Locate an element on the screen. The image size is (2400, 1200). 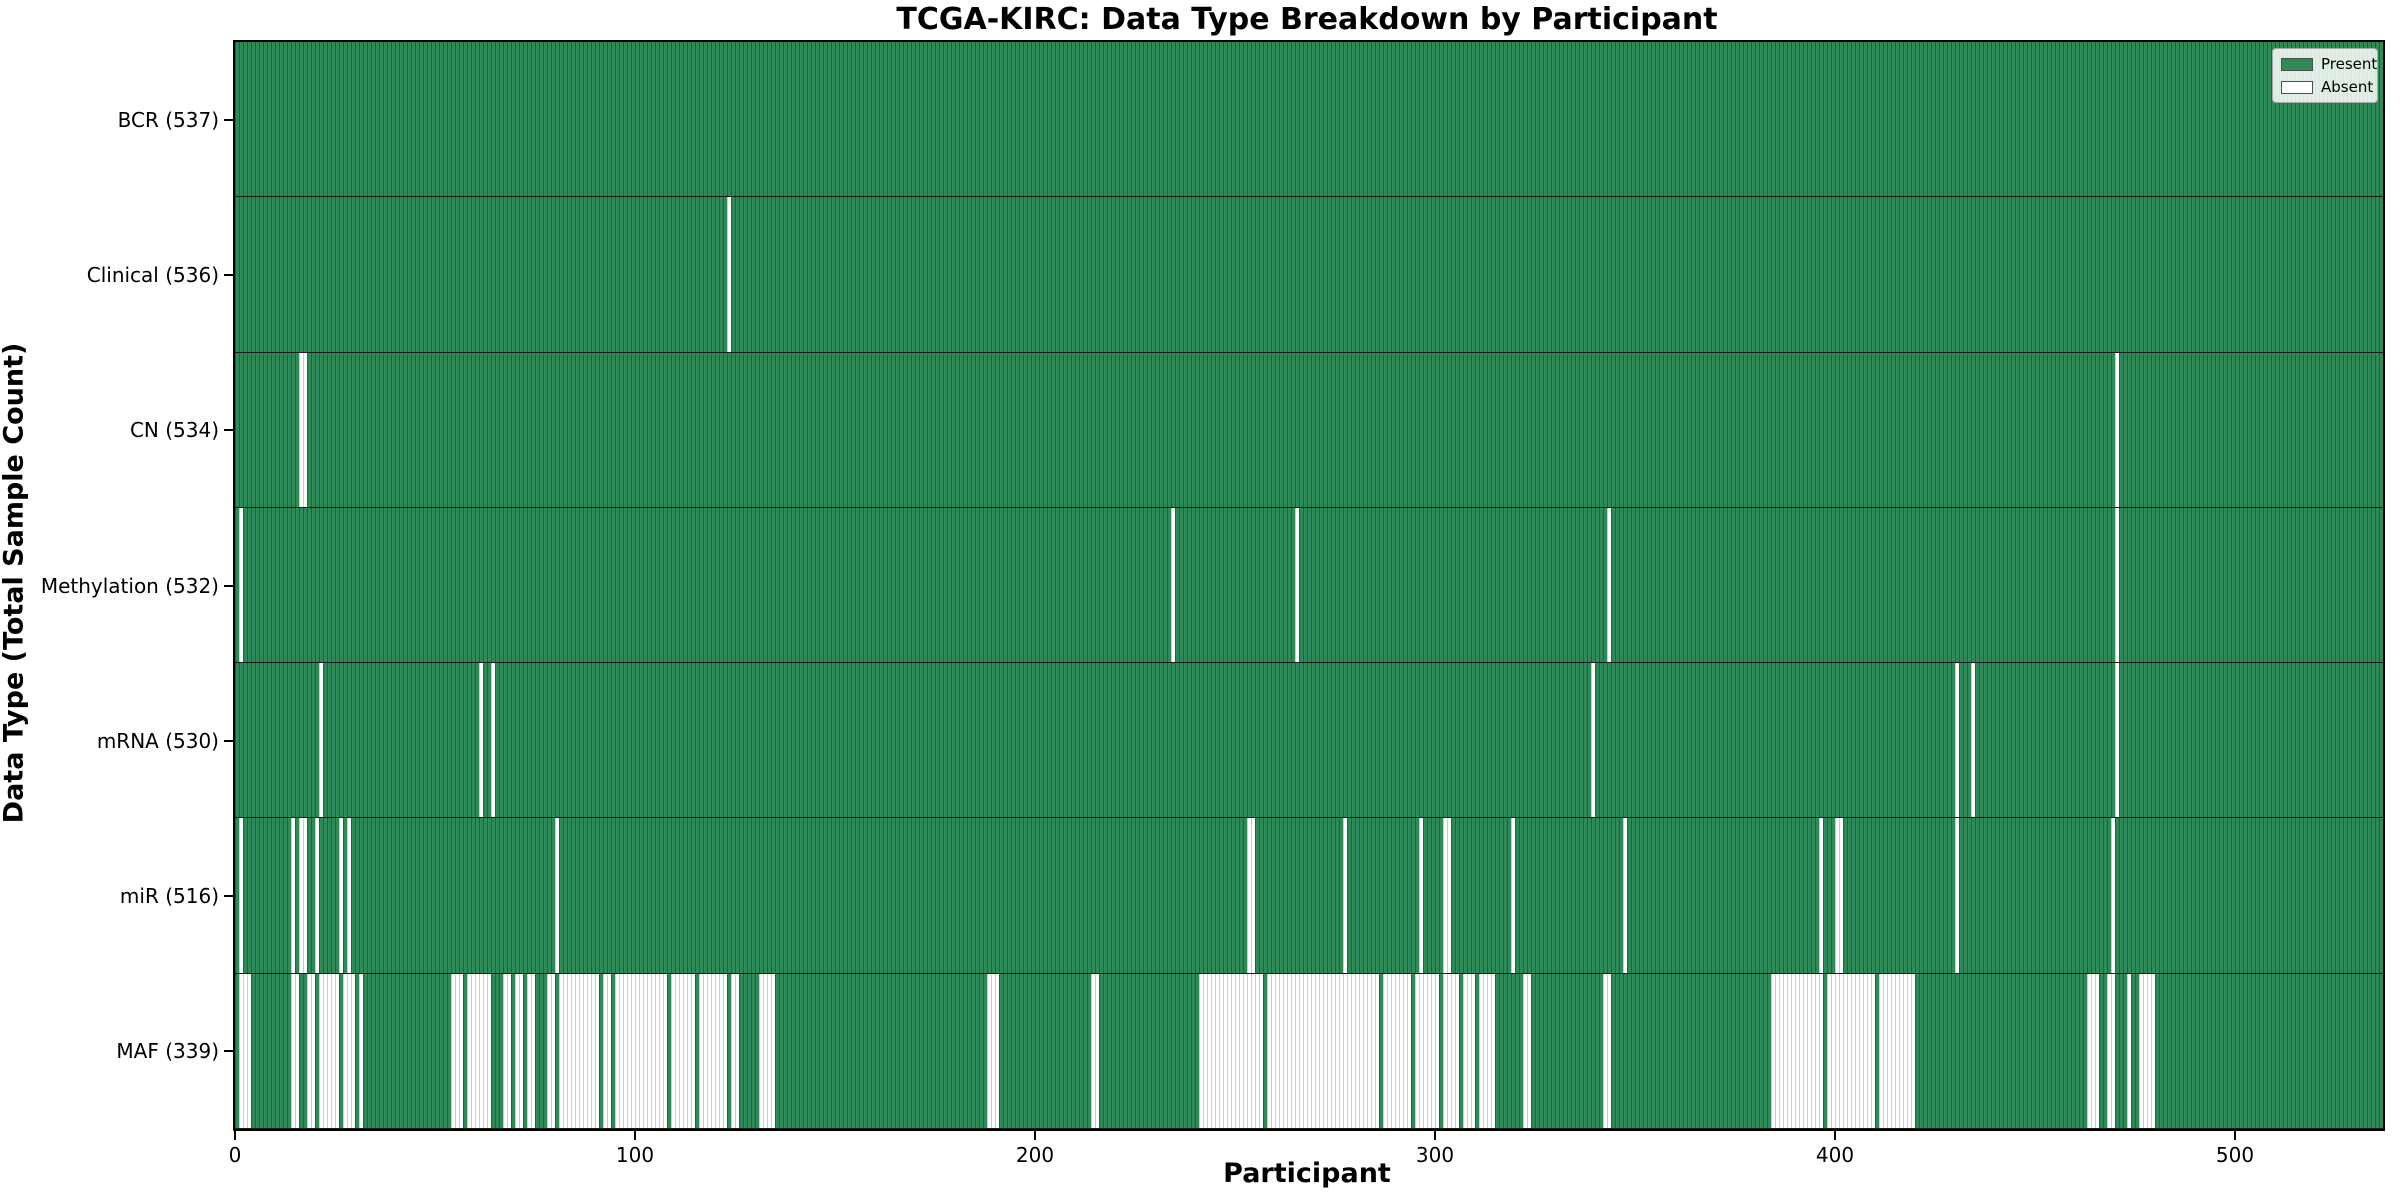
row-miR is located at coordinates (1309, 896).